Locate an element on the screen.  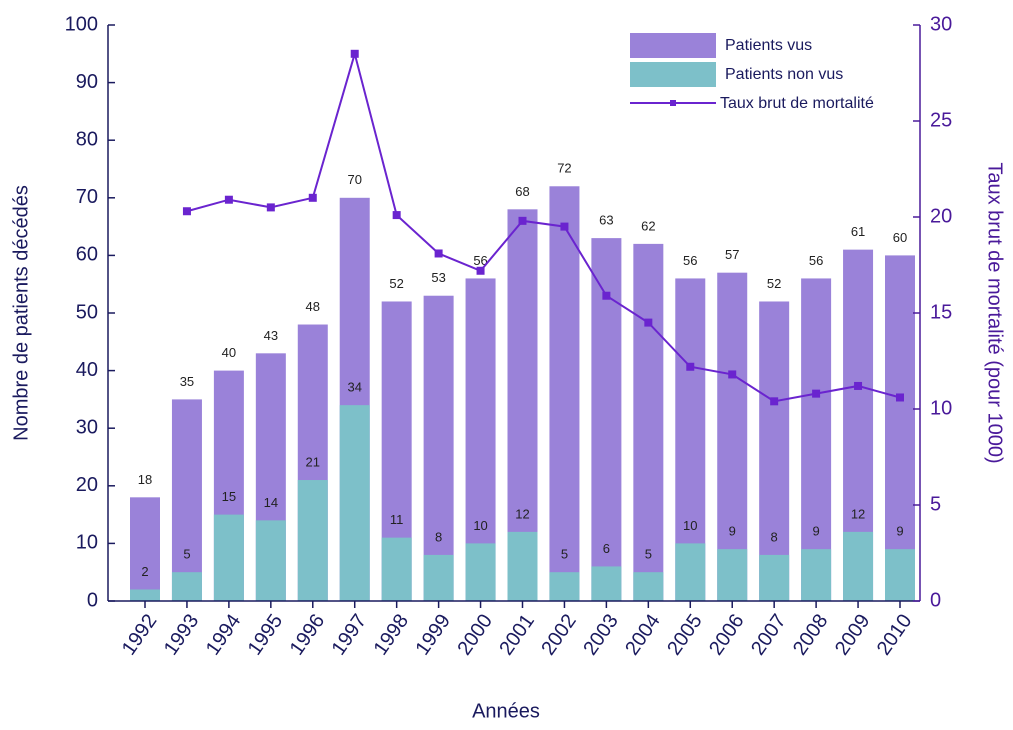
y-tick-label: 50 is located at coordinates (87, 312).